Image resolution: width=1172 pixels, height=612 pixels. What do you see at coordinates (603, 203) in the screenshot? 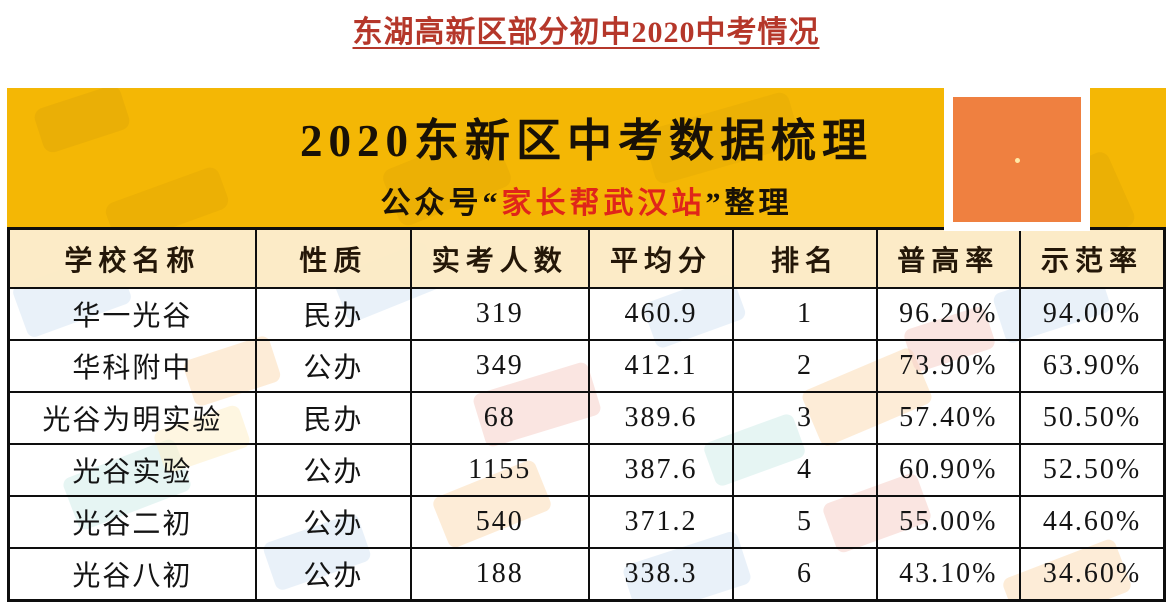
I see `banner-subtitle-highlight: 家长帮武汉站` at bounding box center [603, 203].